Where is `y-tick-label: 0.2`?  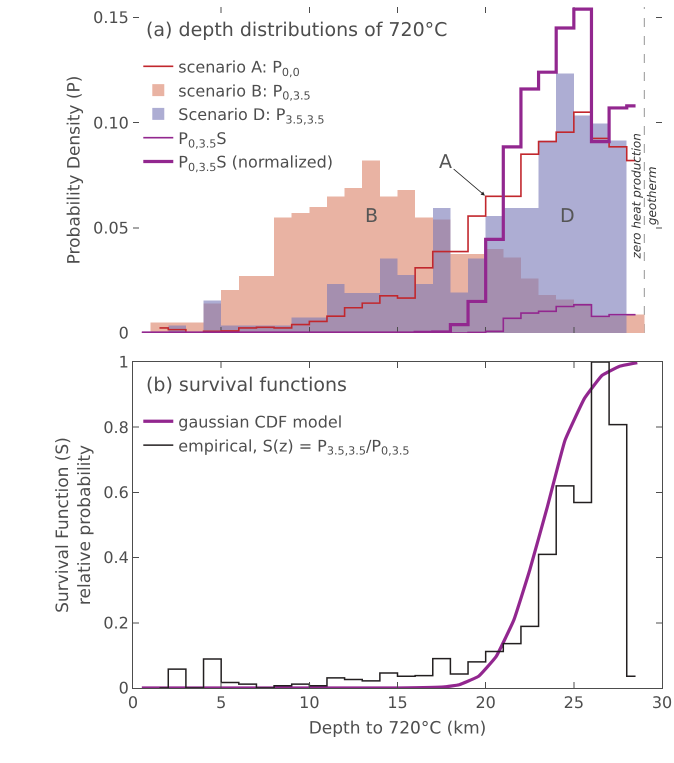
y-tick-label: 0.2 is located at coordinates (116, 622).